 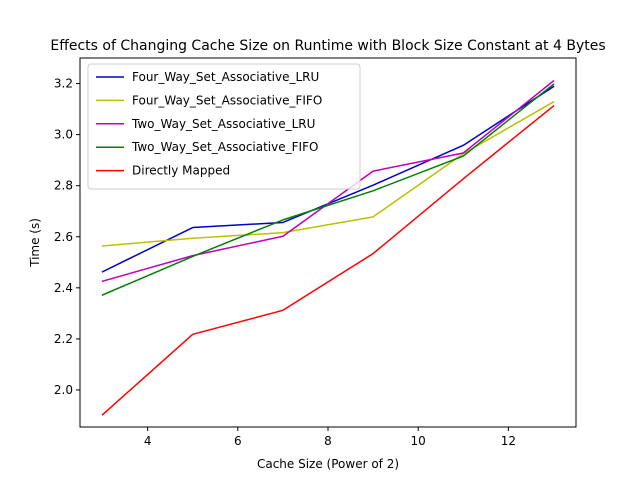 What do you see at coordinates (238, 441) in the screenshot?
I see `x-tick-label: 6` at bounding box center [238, 441].